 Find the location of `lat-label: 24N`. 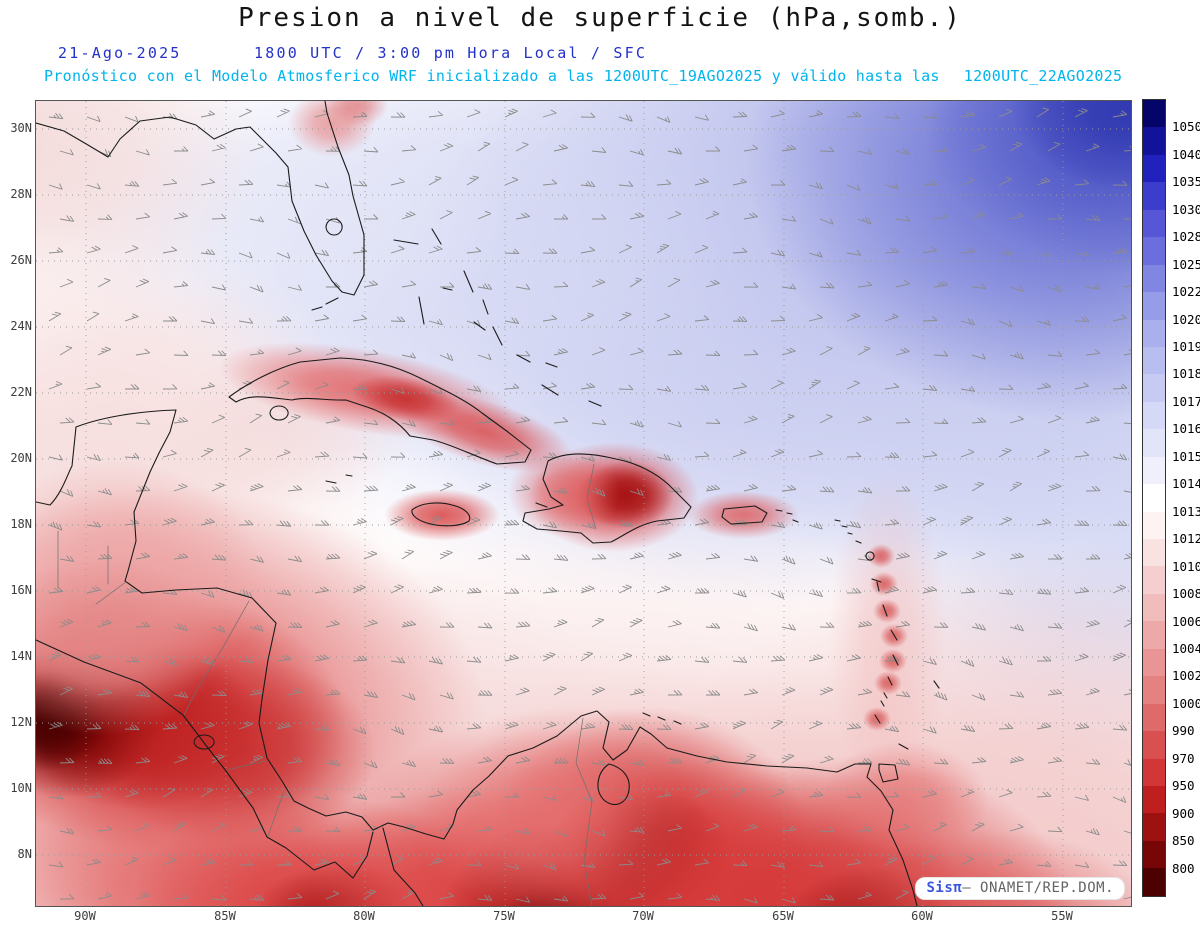

lat-label: 24N is located at coordinates (21, 326).